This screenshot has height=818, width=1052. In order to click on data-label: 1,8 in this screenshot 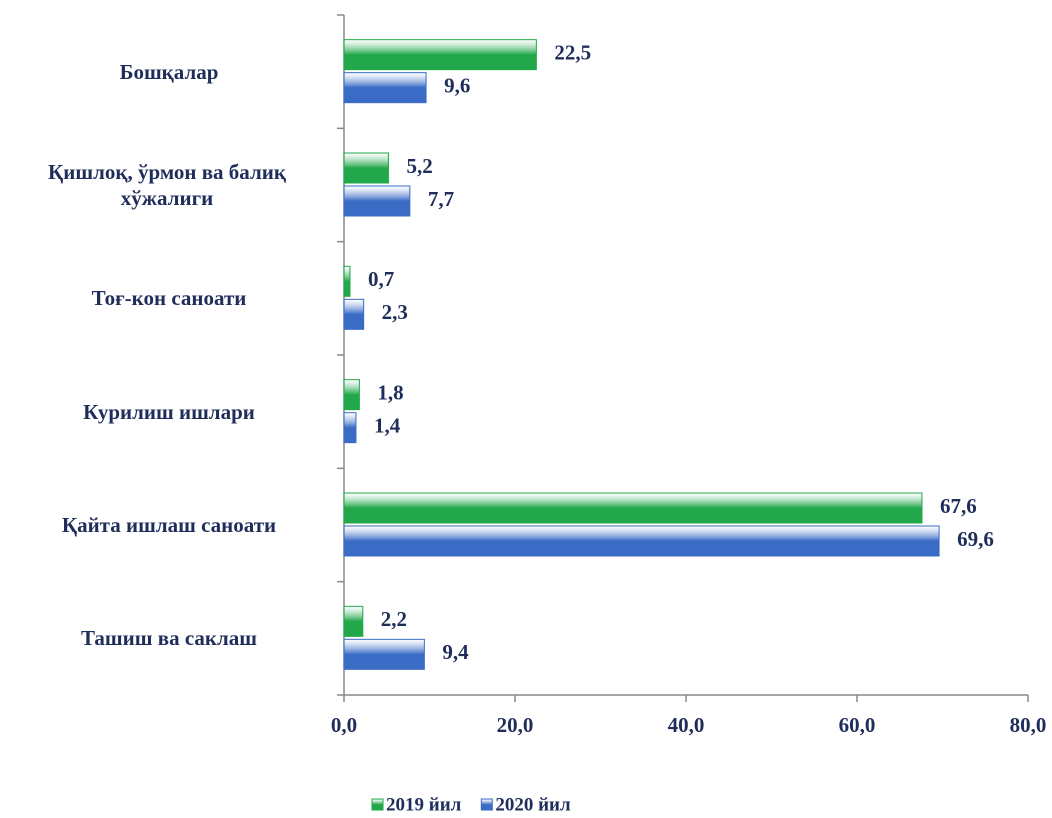, I will do `click(390, 392)`.